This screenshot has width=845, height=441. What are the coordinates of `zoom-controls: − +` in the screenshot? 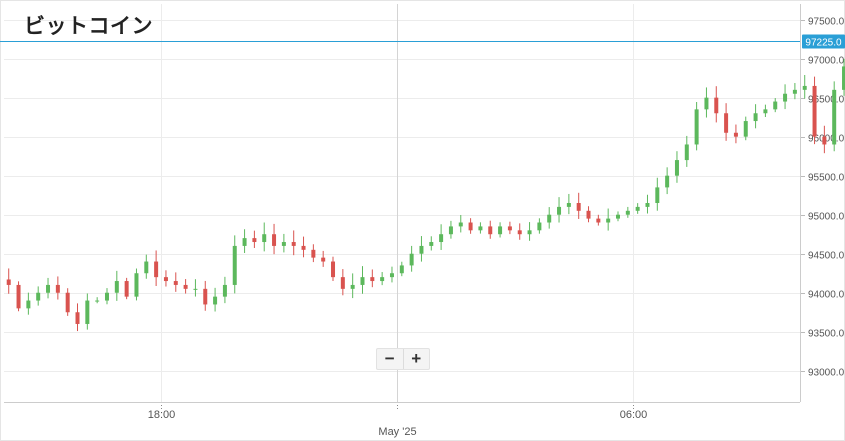 It's located at (403, 359).